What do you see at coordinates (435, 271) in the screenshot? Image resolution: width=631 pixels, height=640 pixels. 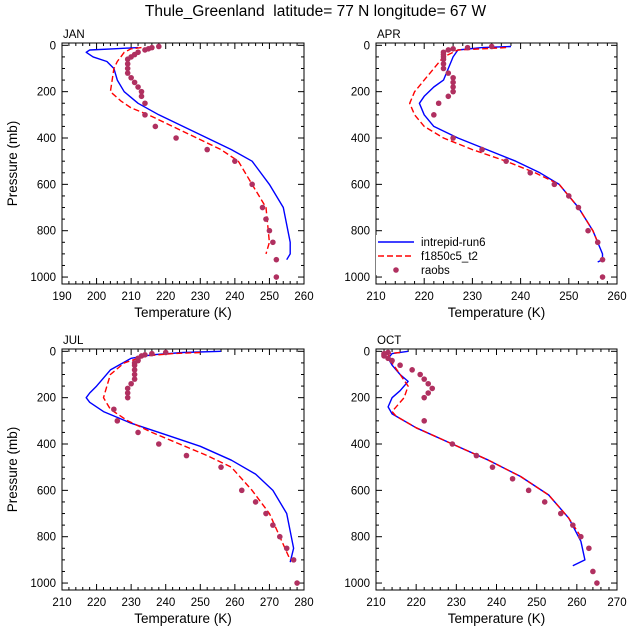 I see `legend-label: raobs` at bounding box center [435, 271].